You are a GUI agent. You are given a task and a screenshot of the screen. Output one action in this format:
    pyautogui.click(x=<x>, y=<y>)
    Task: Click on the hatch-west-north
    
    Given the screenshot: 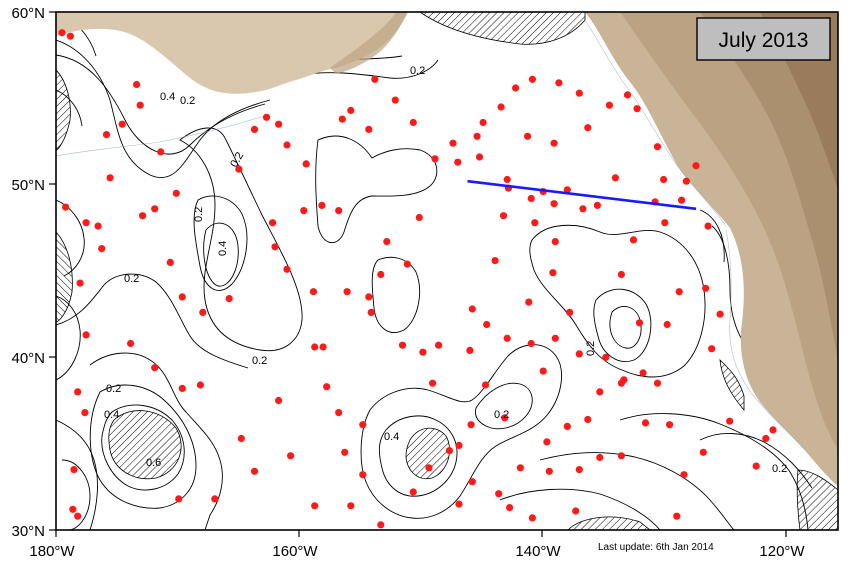 What is the action you would take?
    pyautogui.click(x=63, y=110)
    